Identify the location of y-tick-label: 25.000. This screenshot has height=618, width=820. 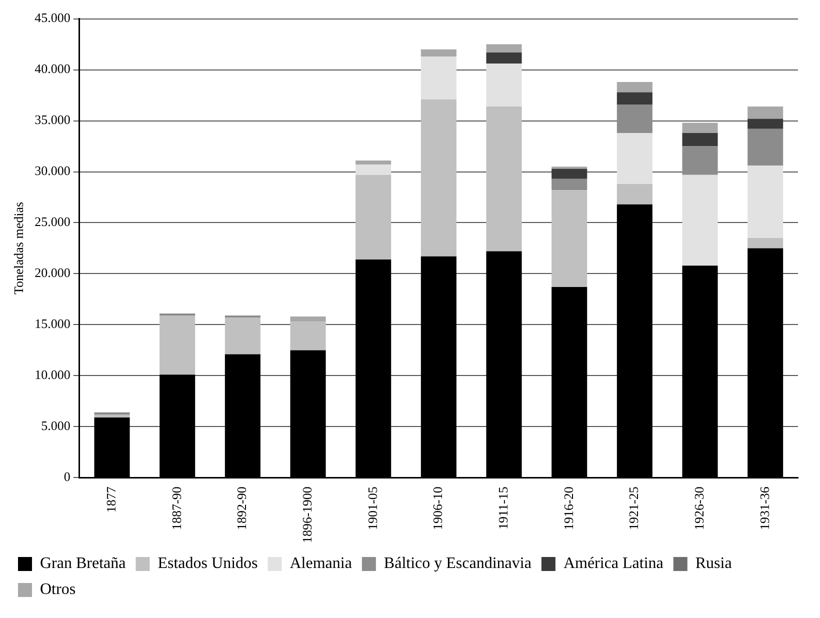
(52, 222).